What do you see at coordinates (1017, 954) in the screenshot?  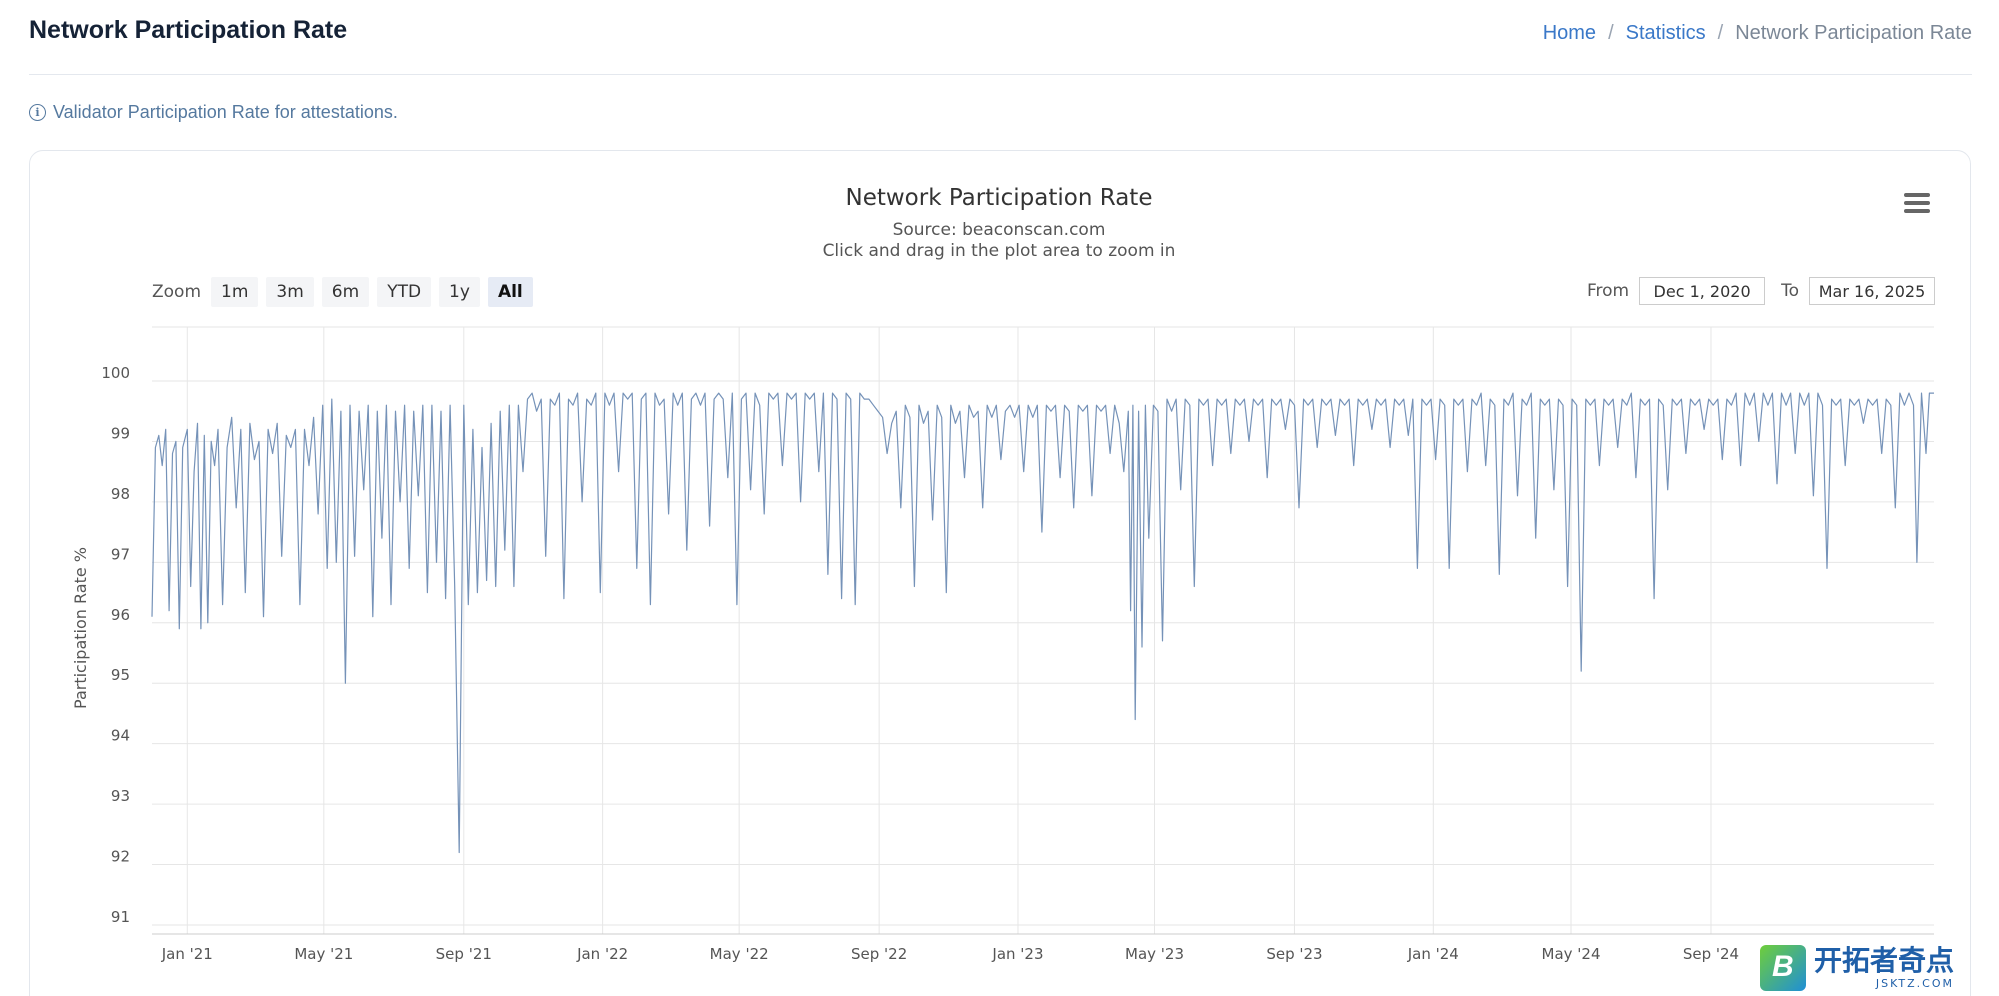 I see `x-tick-label: Jan '23` at bounding box center [1017, 954].